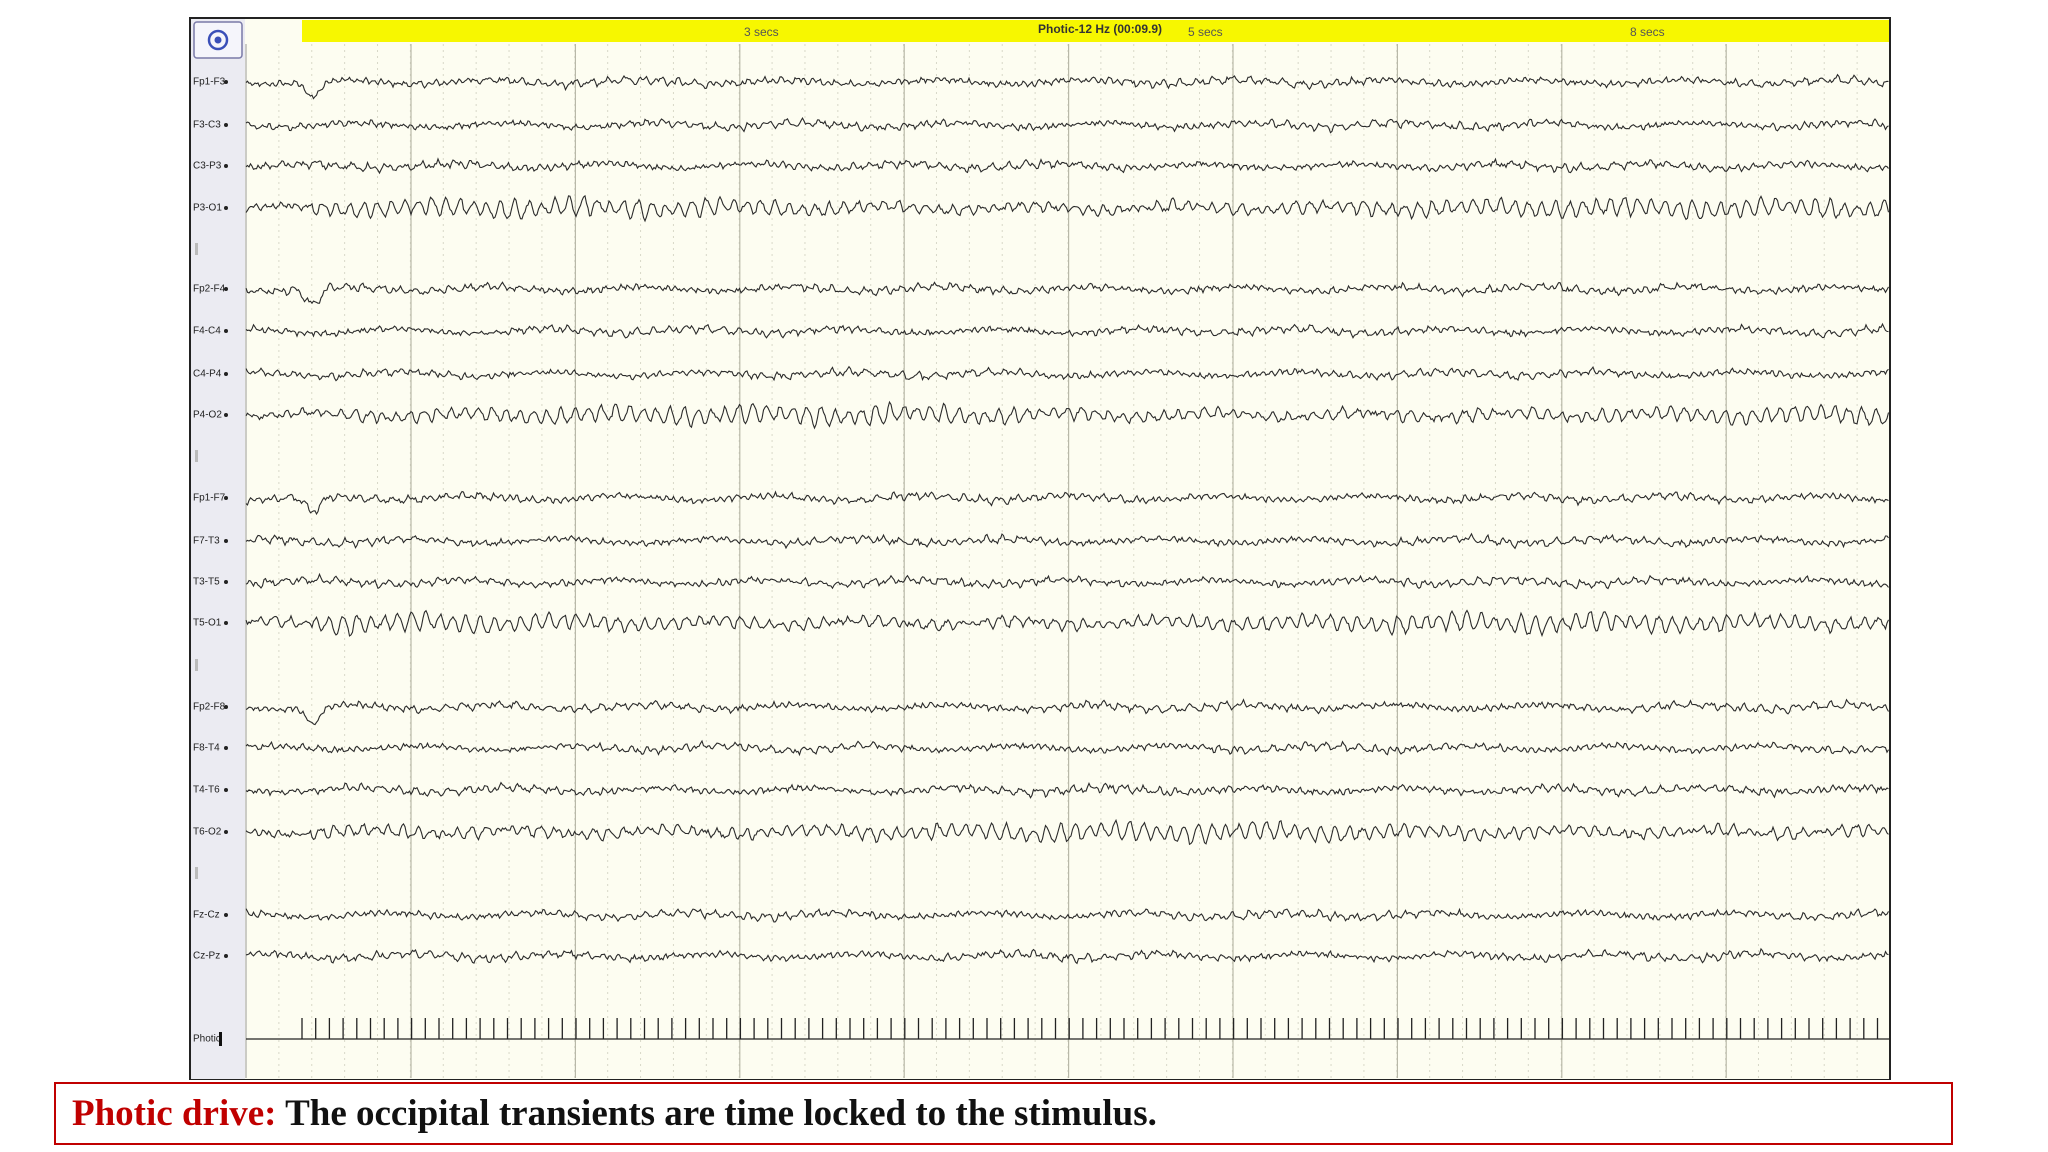 The width and height of the screenshot is (2048, 1152). Describe the element at coordinates (206, 541) in the screenshot. I see `channel-label: F7-T3` at that location.